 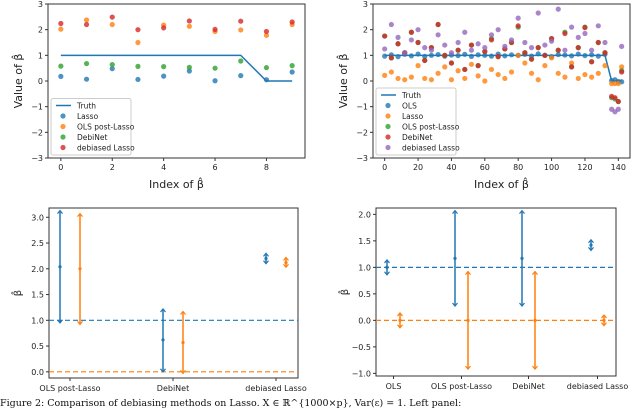 I want to click on x-axis-label: Index of β̂, so click(x=501, y=184).